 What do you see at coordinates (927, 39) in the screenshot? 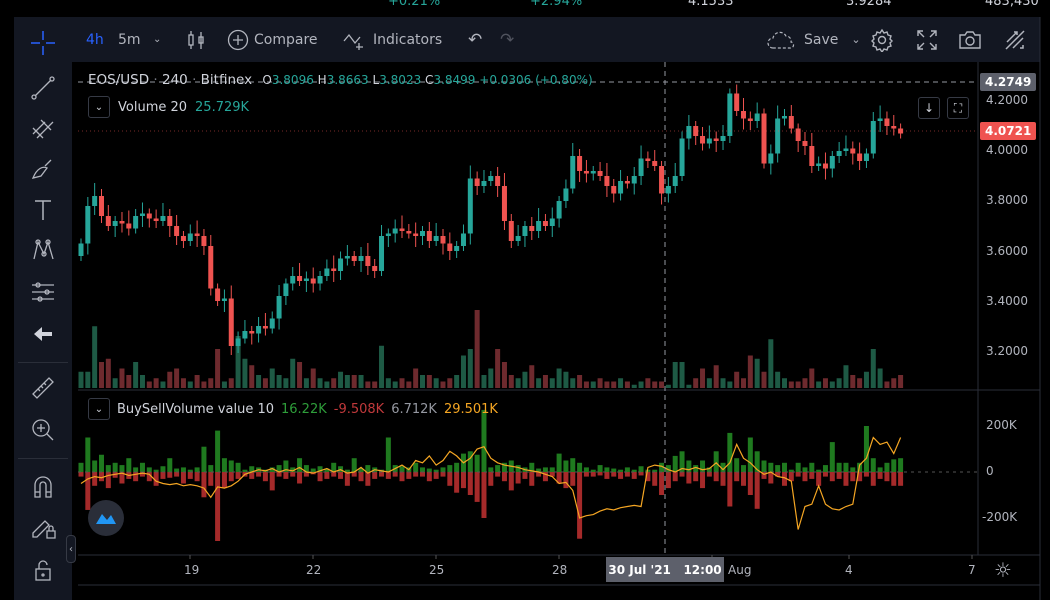
I see `fullscreen-icon` at bounding box center [927, 39].